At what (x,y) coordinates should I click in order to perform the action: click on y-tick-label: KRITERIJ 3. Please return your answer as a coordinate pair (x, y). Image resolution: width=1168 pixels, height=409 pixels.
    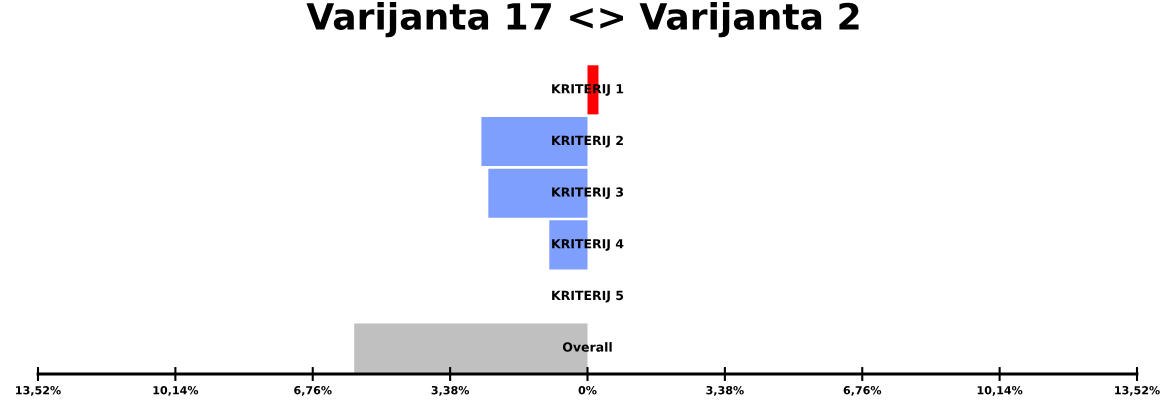
    Looking at the image, I should click on (588, 193).